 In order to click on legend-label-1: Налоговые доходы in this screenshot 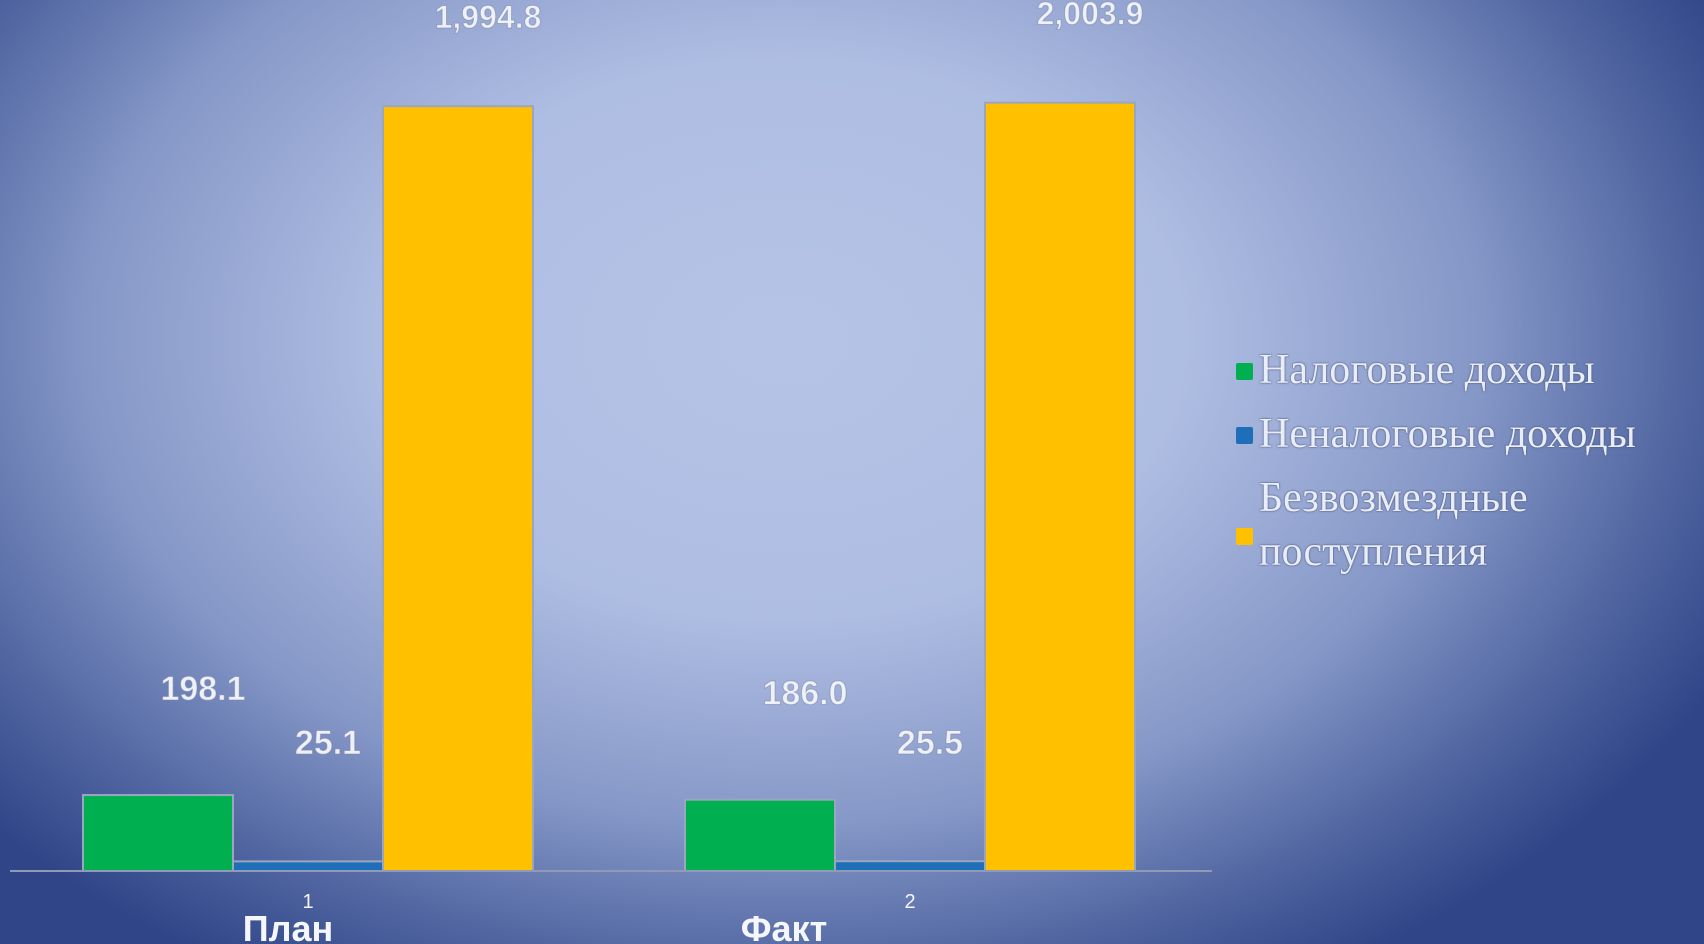, I will do `click(1427, 370)`.